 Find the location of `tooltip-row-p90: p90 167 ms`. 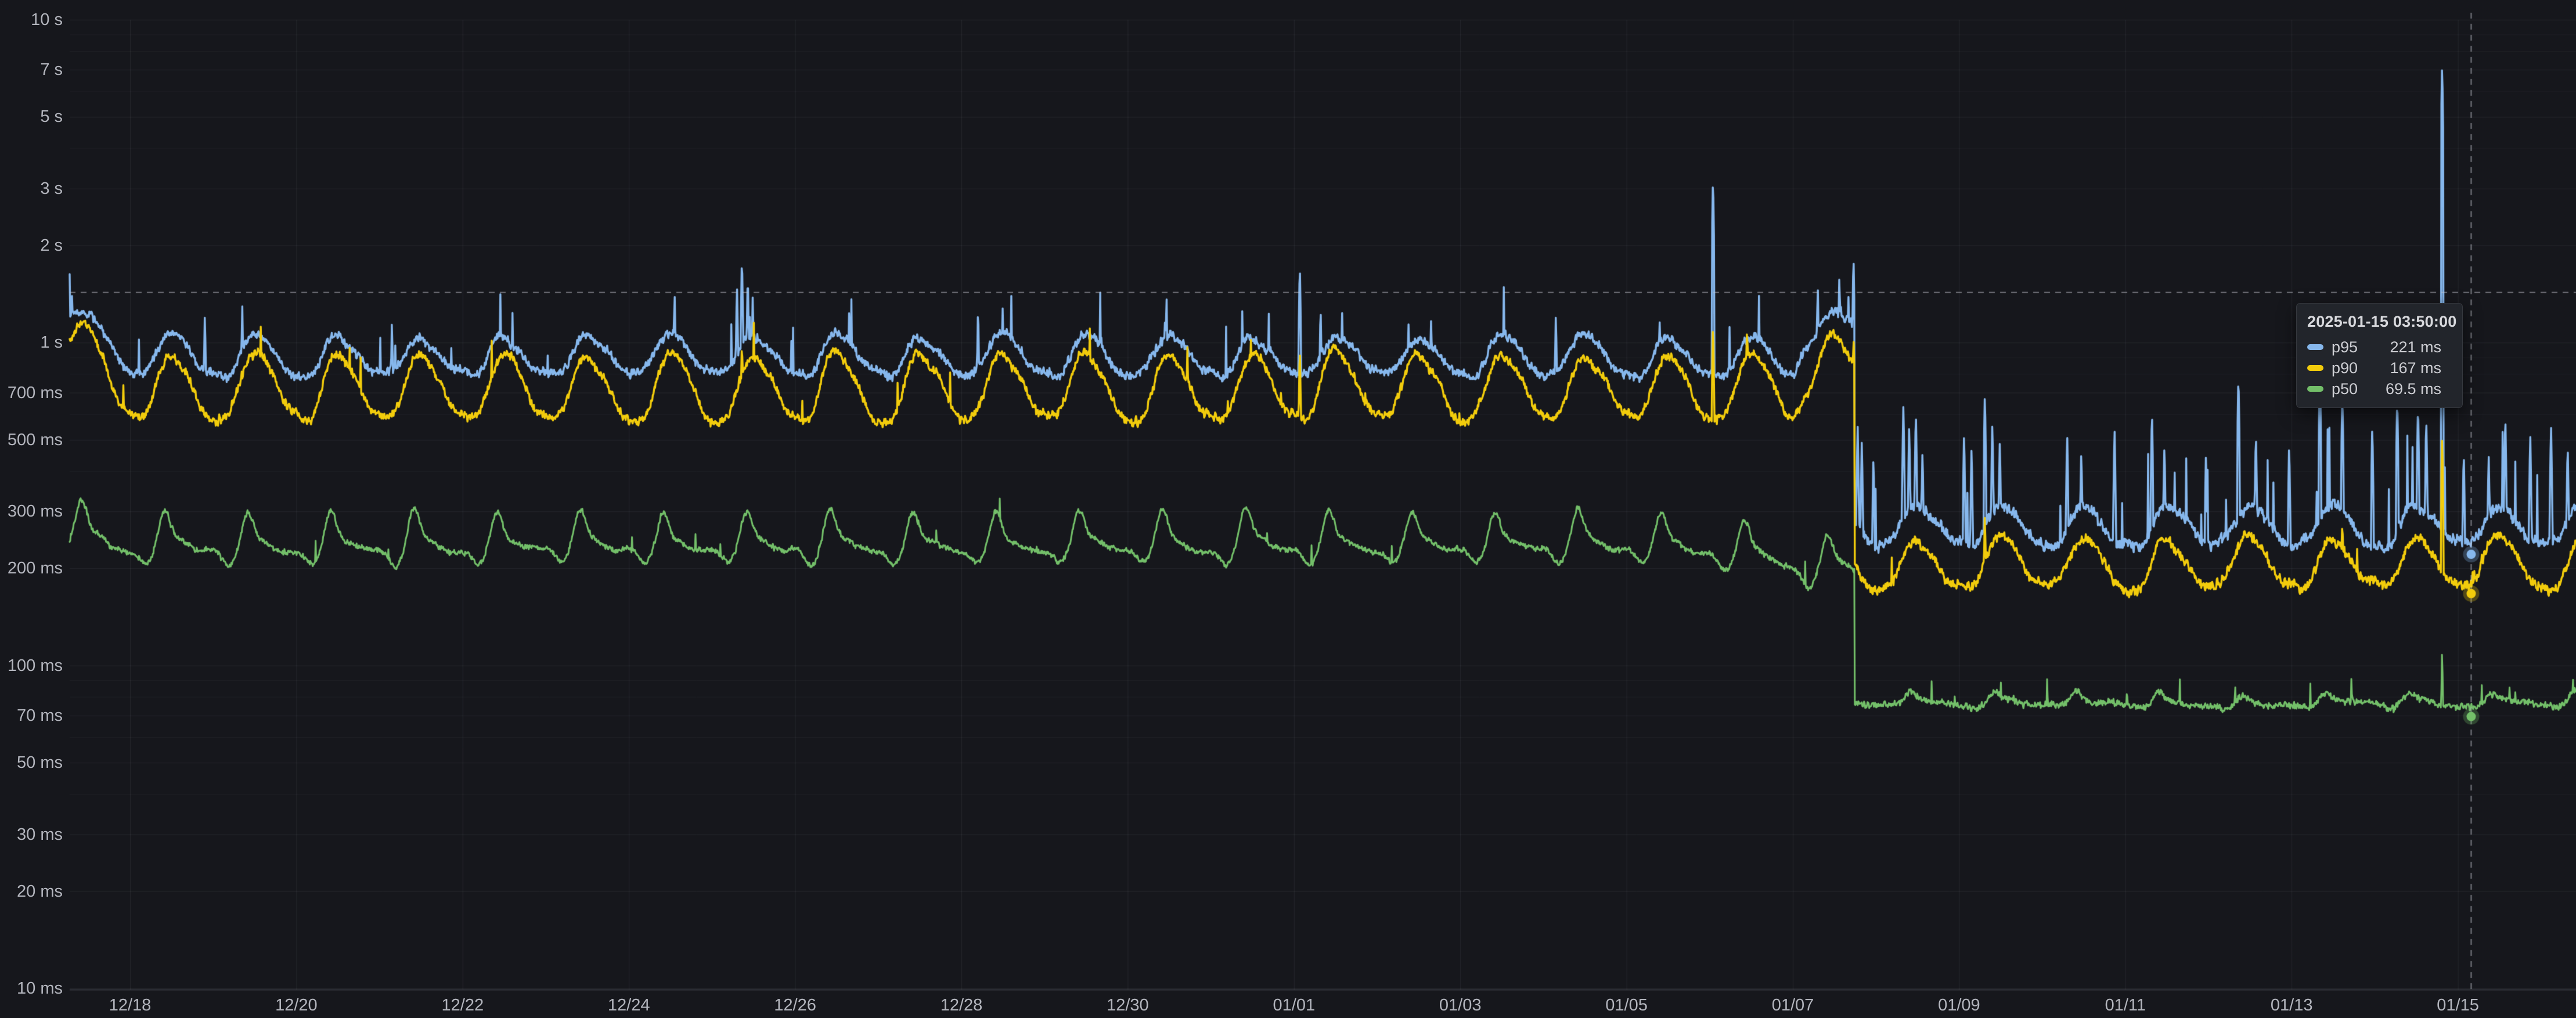

tooltip-row-p90: p90 167 ms is located at coordinates (2379, 368).